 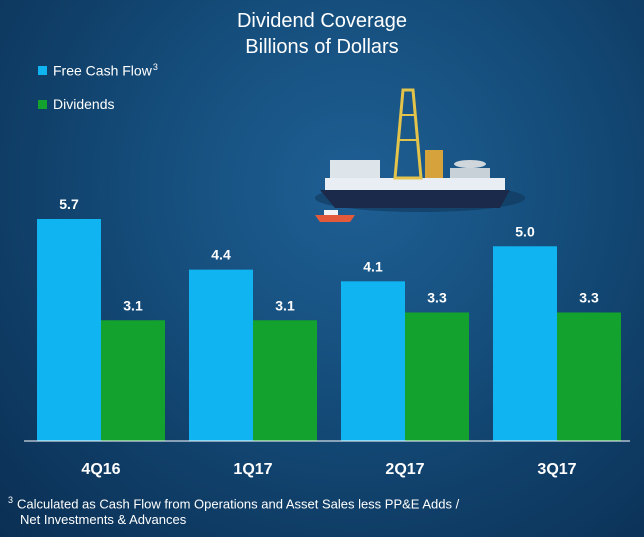 What do you see at coordinates (84, 104) in the screenshot?
I see `legend-label-dividends: Dividends` at bounding box center [84, 104].